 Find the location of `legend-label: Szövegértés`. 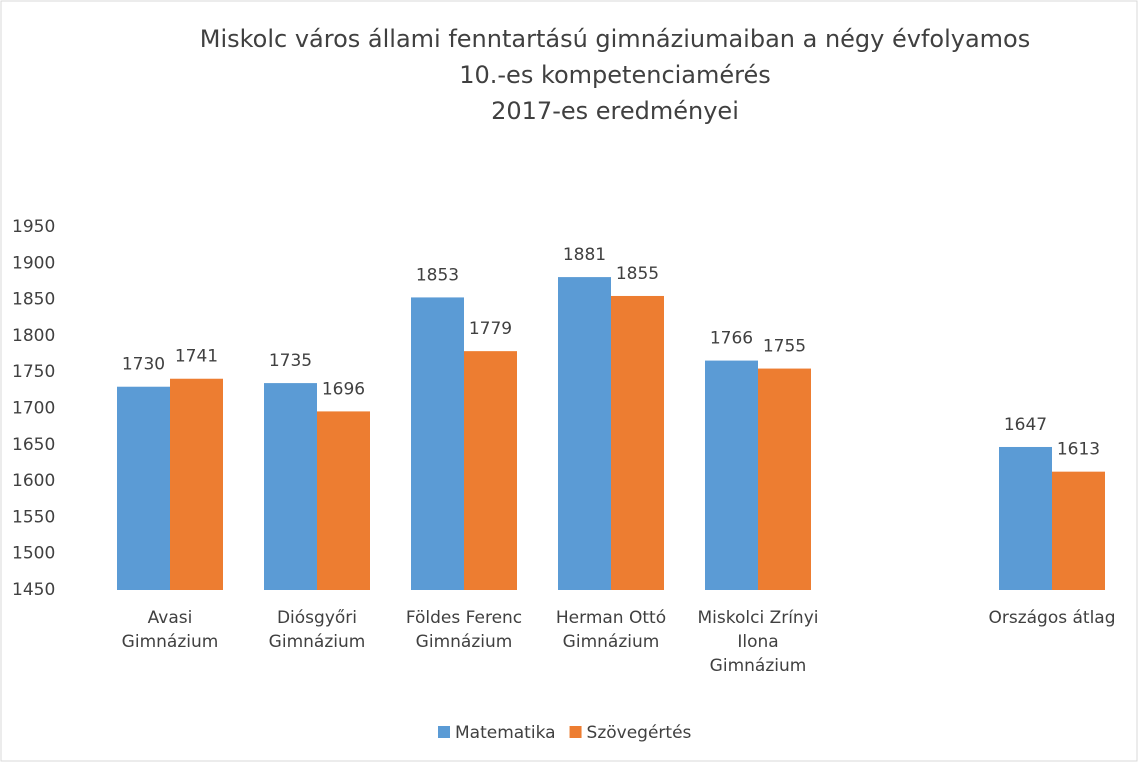

legend-label: Szövegértés is located at coordinates (639, 733).